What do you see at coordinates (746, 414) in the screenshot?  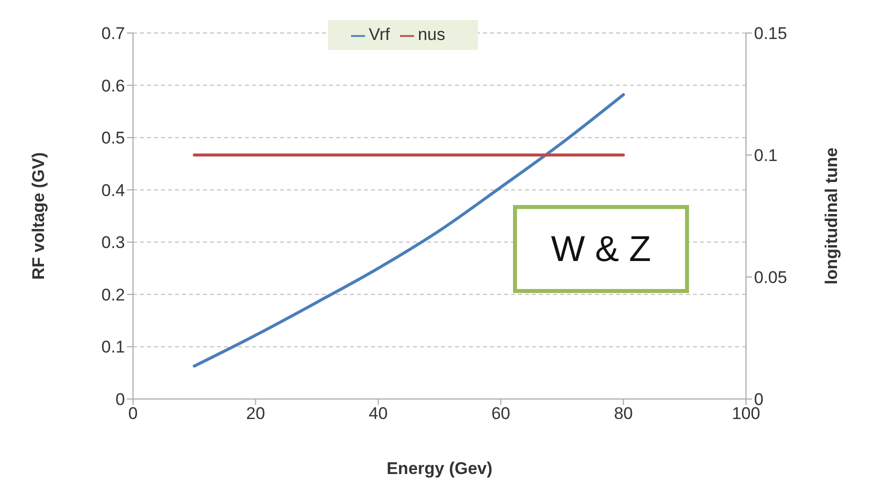 I see `x-tick-label: 100` at bounding box center [746, 414].